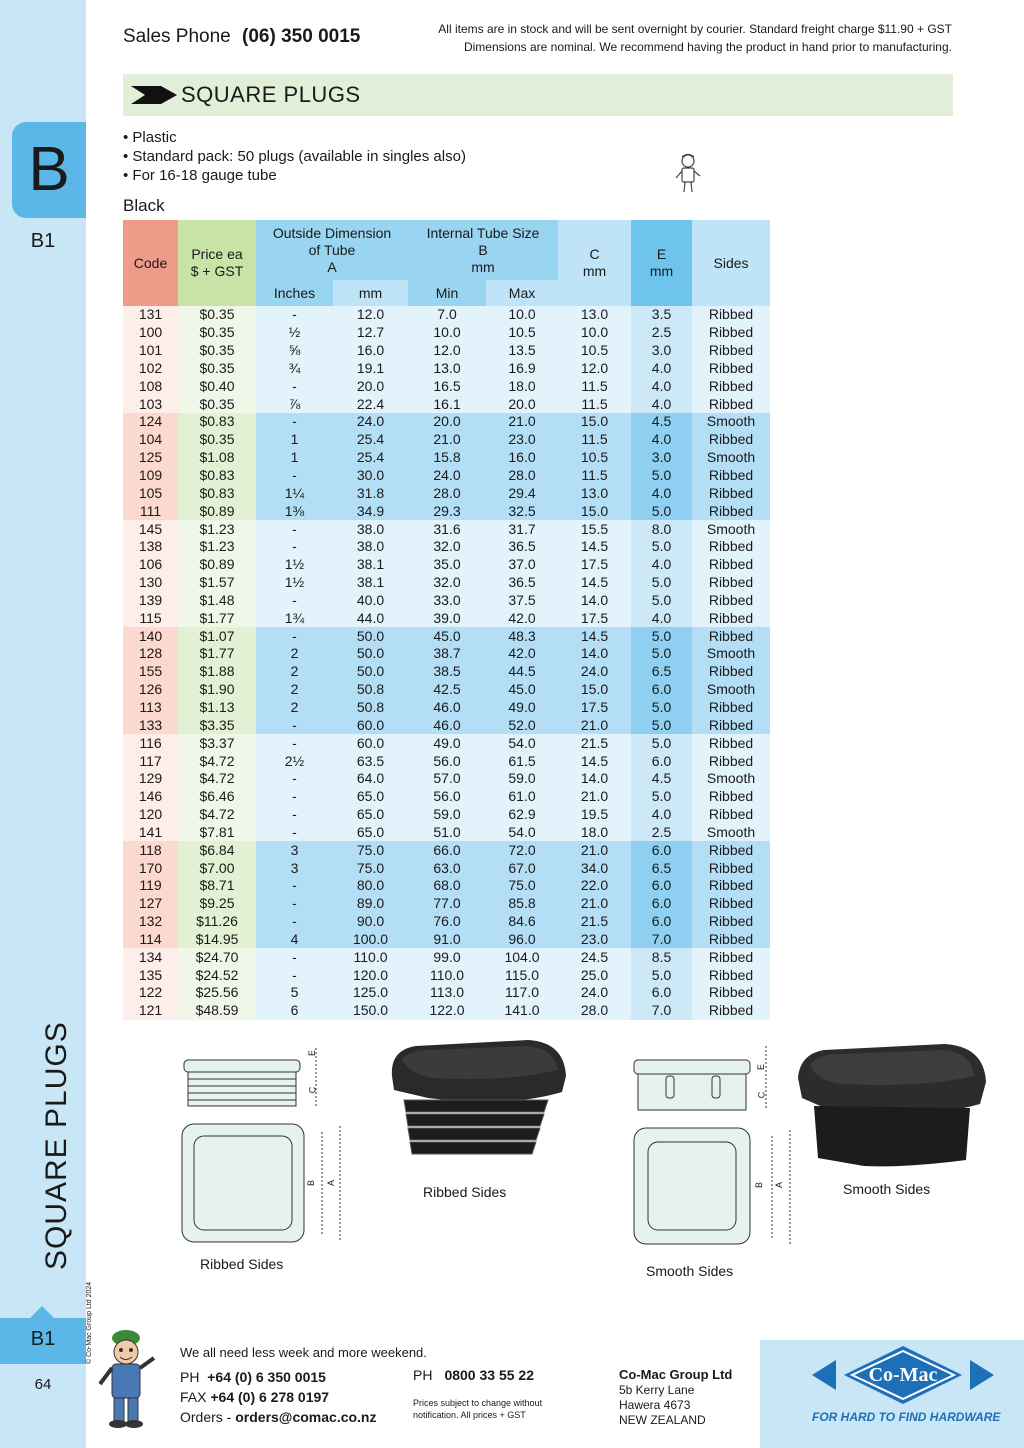 This screenshot has height=1448, width=1024. I want to click on arrow-icon, so click(154, 95).